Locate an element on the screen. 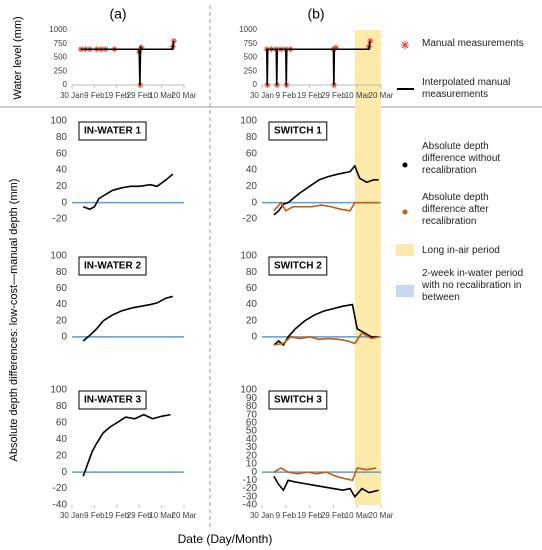 The image size is (542, 550). spans is located at coordinates (367, 267).